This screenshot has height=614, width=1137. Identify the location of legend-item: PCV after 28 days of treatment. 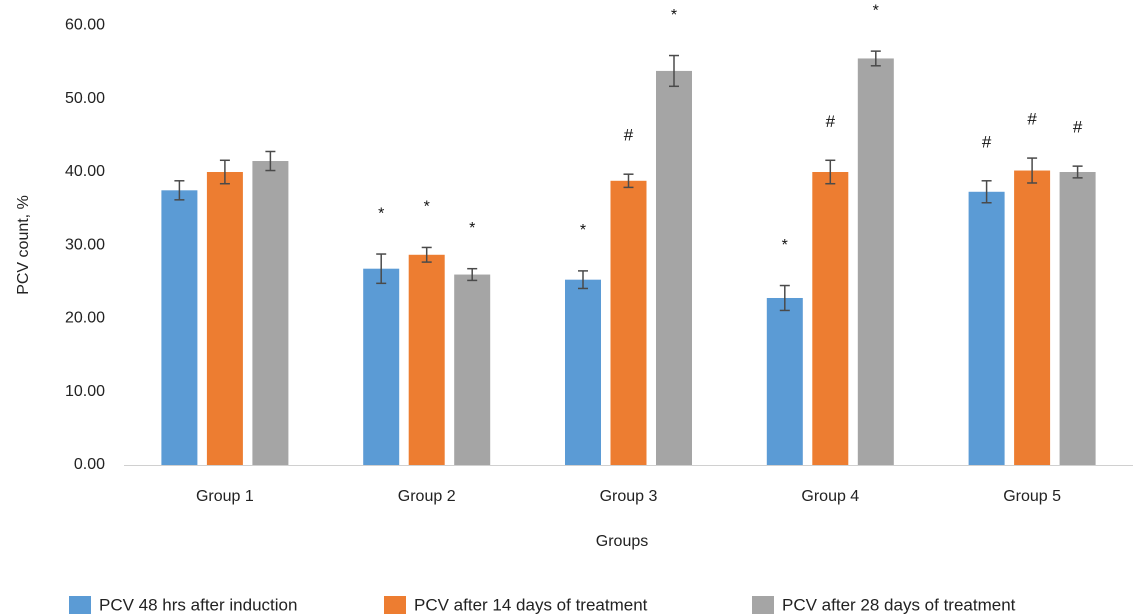
(884, 604).